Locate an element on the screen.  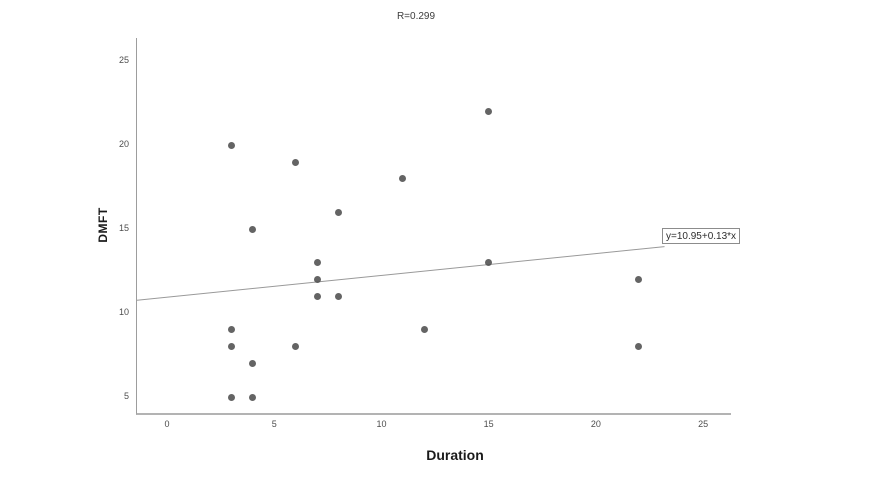
y-tick-label: 25 is located at coordinates (123, 60).